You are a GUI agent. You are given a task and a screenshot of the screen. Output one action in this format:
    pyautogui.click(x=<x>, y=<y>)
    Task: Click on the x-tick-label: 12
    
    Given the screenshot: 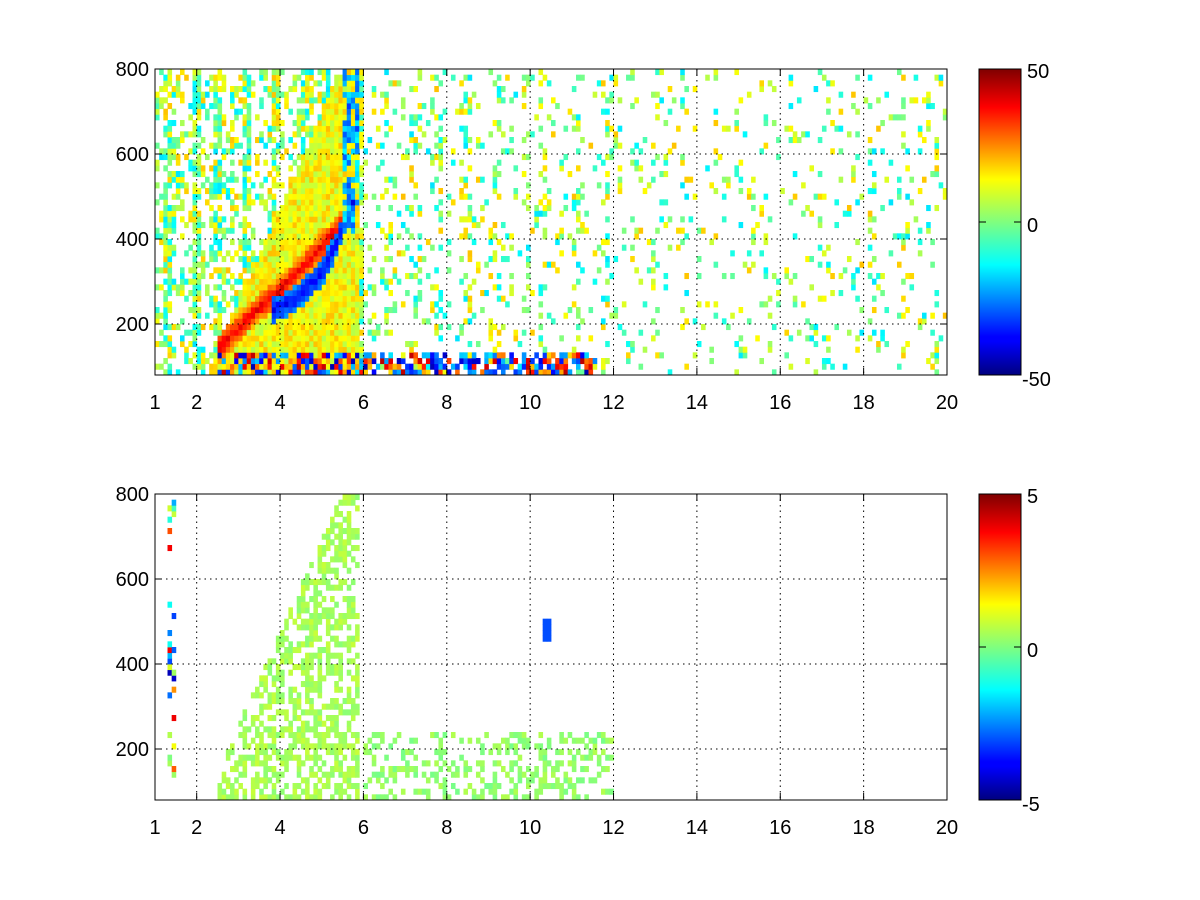 What is the action you would take?
    pyautogui.click(x=613, y=403)
    